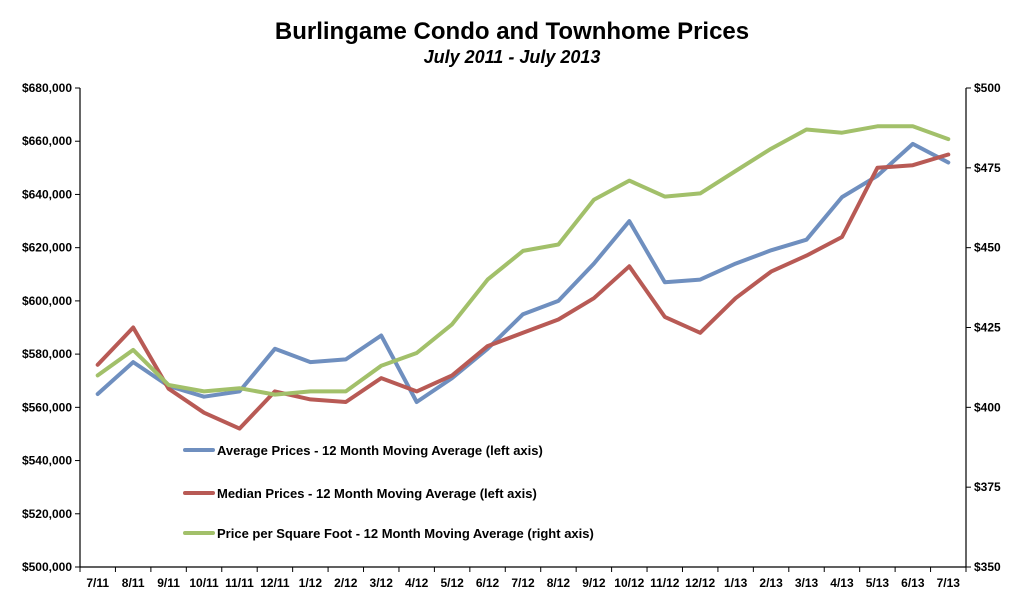 Image resolution: width=1024 pixels, height=602 pixels. What do you see at coordinates (346, 583) in the screenshot?
I see `x-tick-label: 2/12` at bounding box center [346, 583].